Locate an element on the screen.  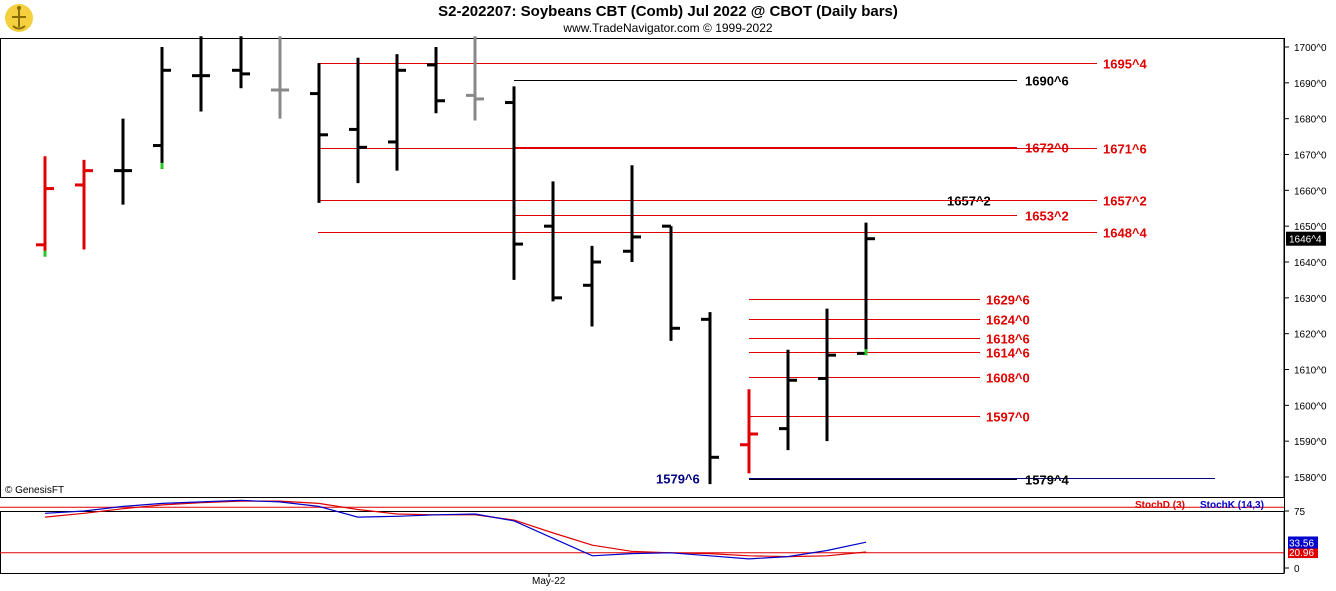
stoch-series-line is located at coordinates (455, 529).